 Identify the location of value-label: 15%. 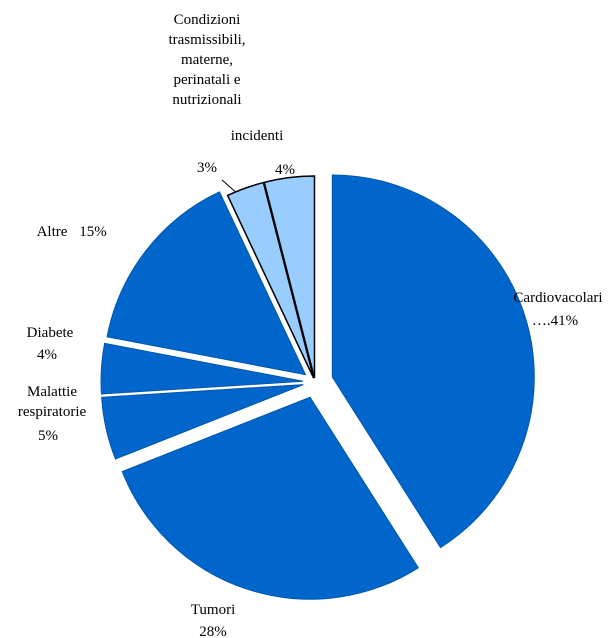
(93, 232).